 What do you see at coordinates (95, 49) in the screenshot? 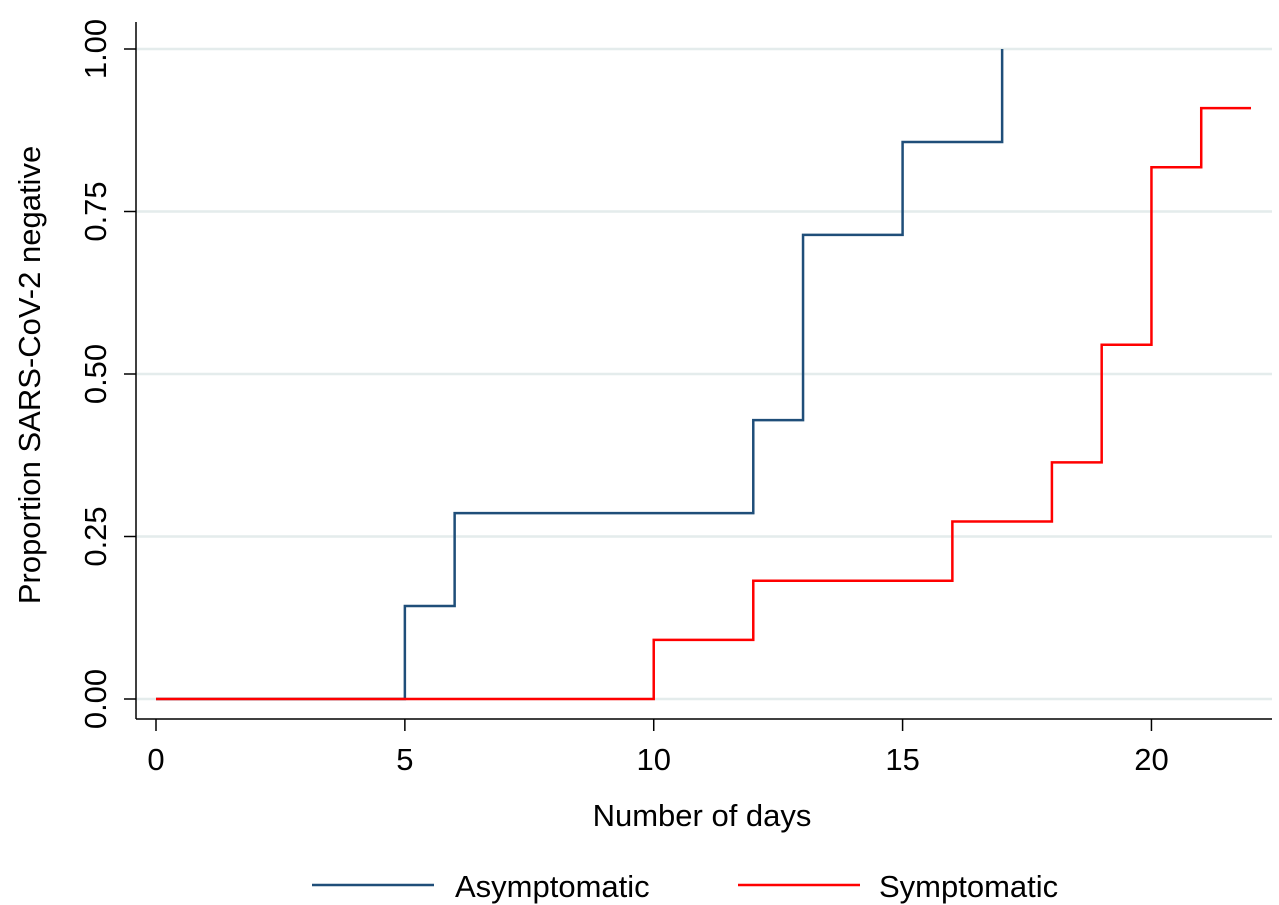
I see `y-tick-label: 1.00` at bounding box center [95, 49].